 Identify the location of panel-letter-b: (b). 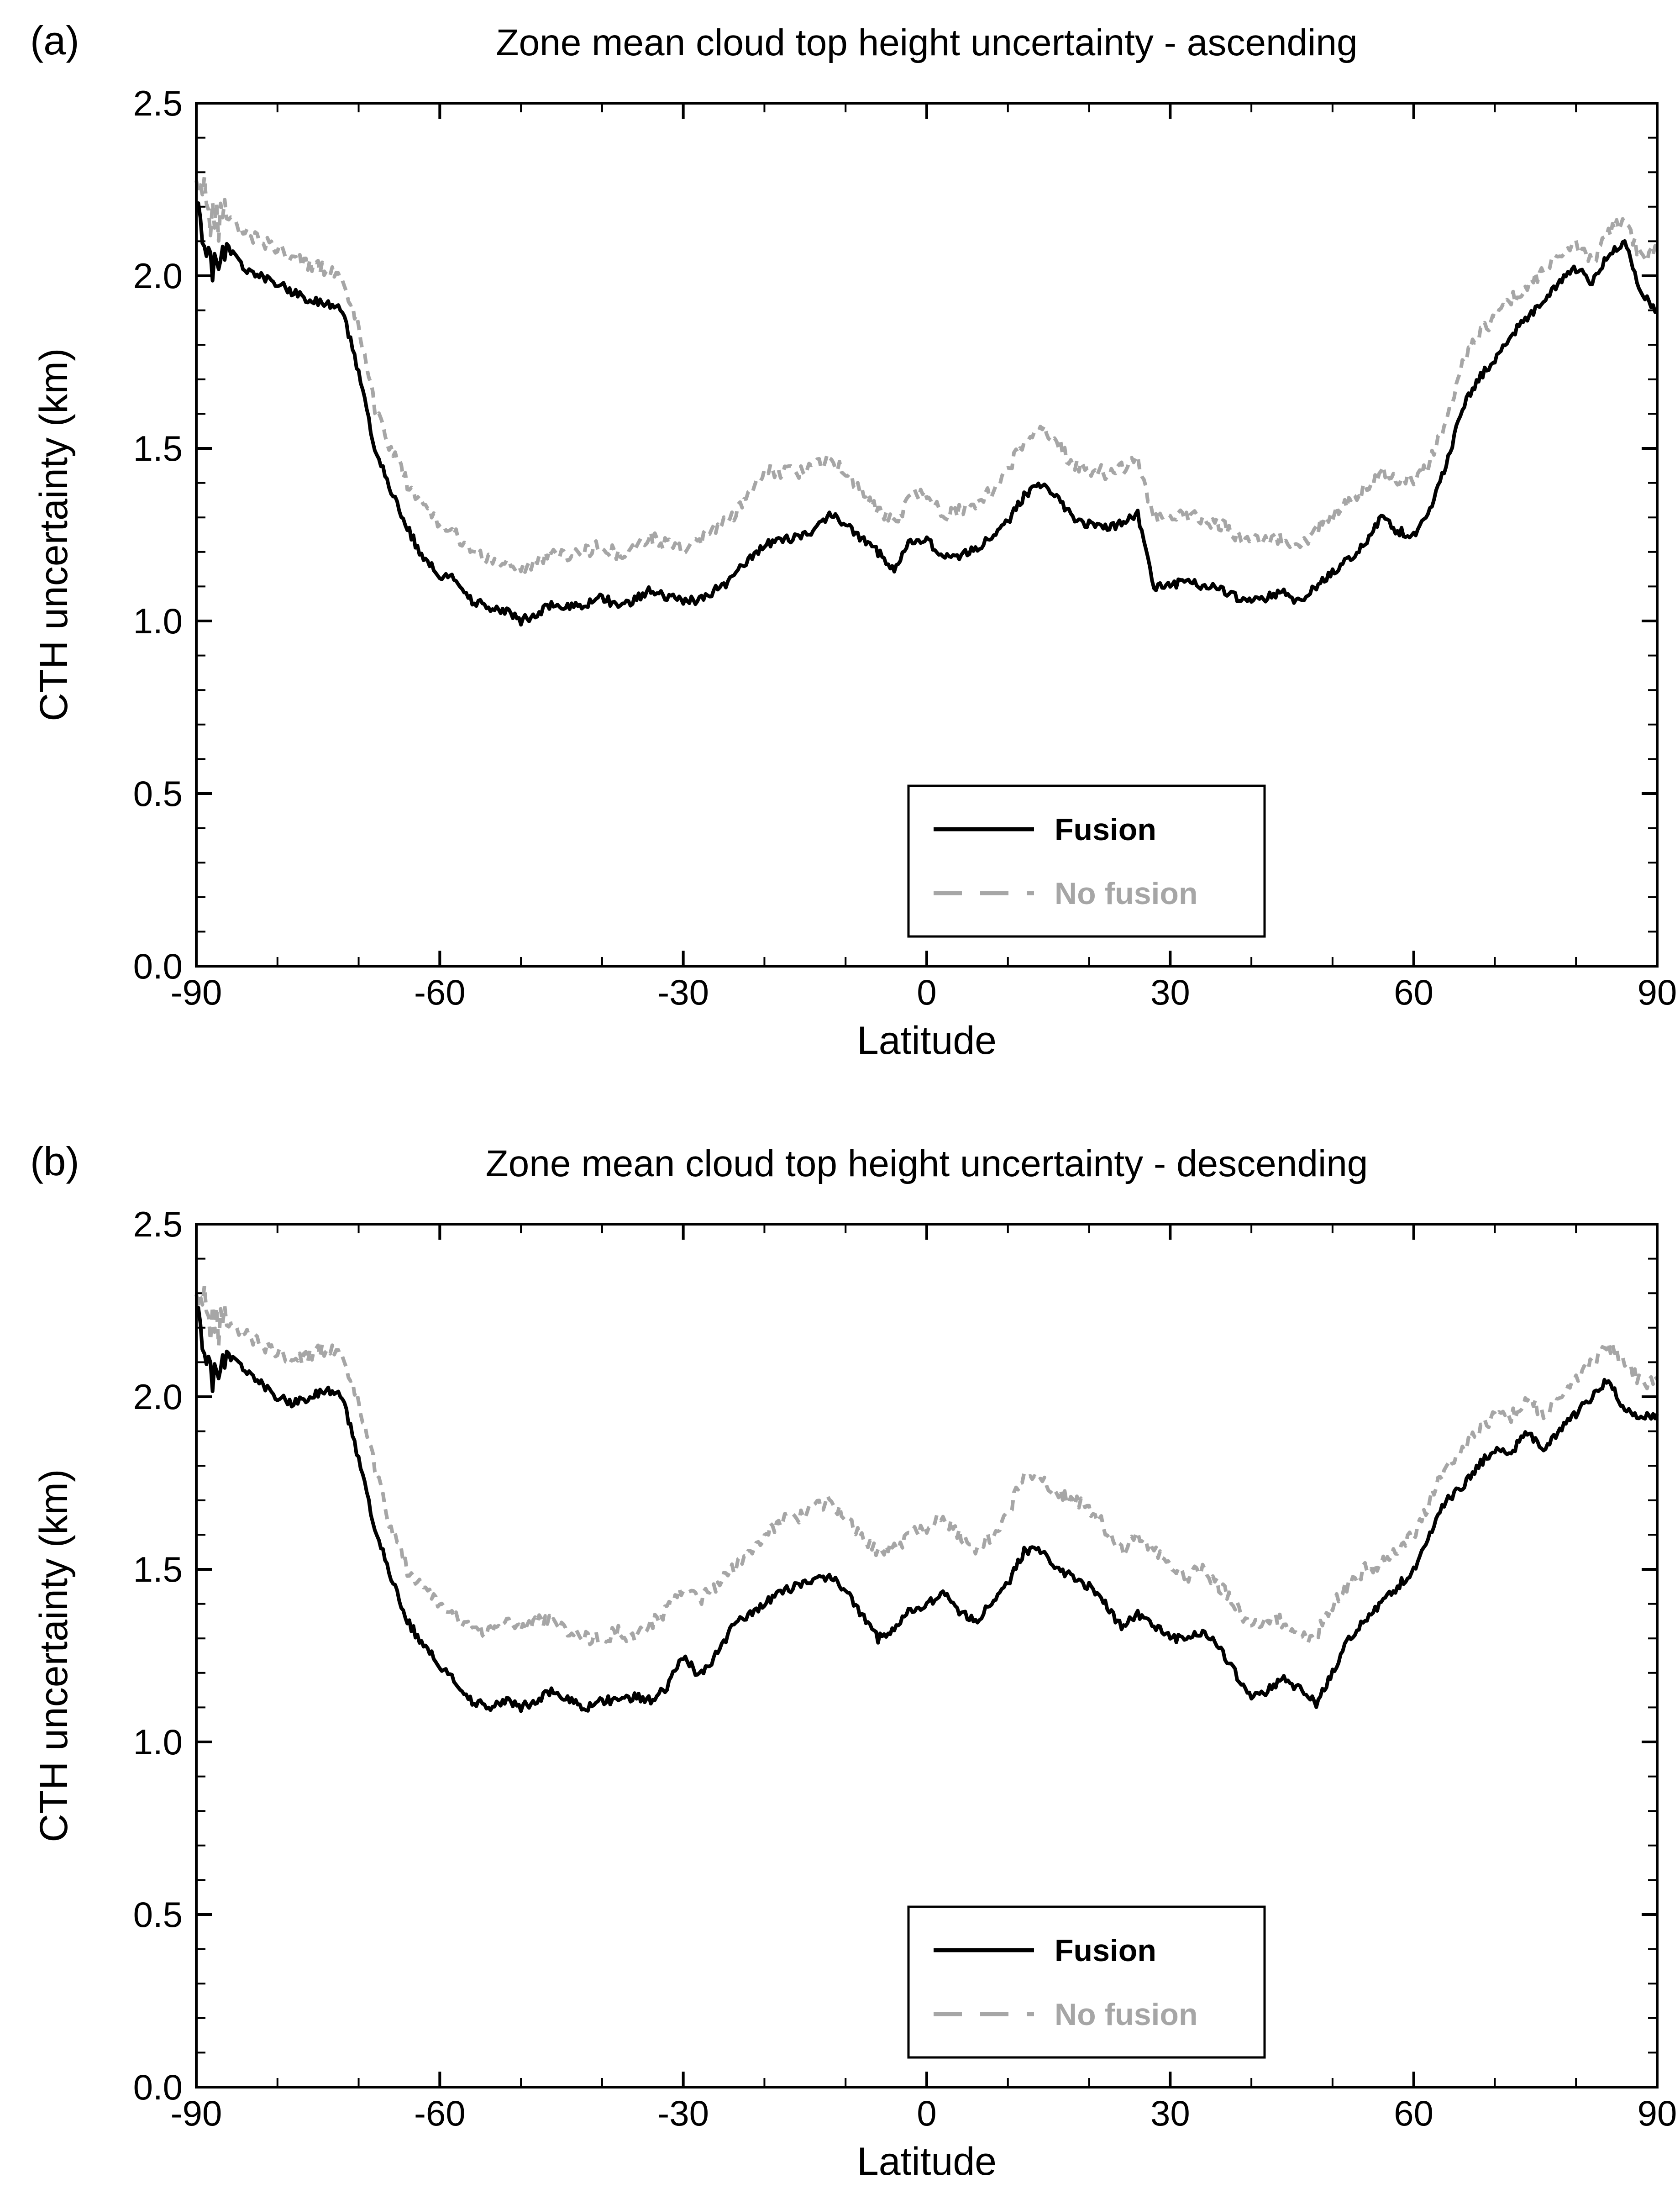
(54, 1161).